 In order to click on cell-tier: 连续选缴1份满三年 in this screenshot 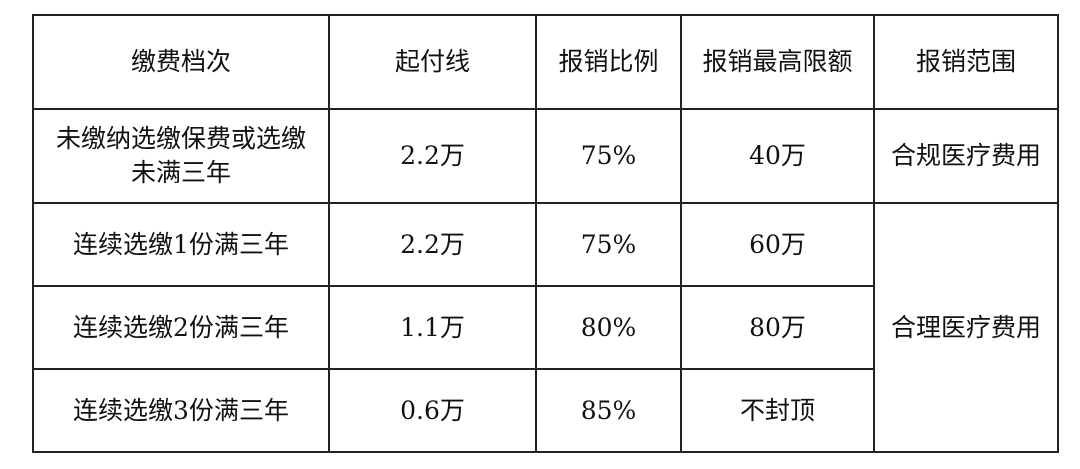, I will do `click(181, 244)`.